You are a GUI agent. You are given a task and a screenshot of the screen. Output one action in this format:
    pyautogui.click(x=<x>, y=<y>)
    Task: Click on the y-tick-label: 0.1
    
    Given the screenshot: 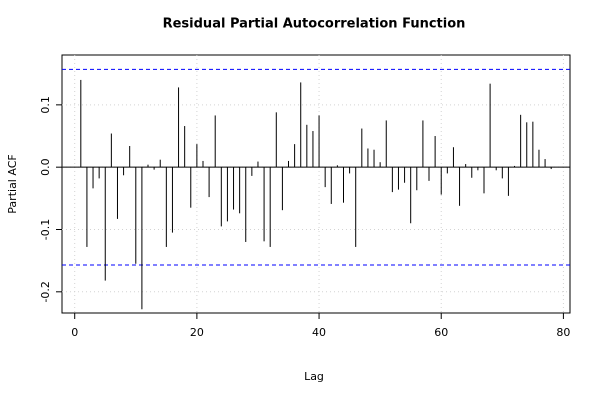 What is the action you would take?
    pyautogui.click(x=45, y=105)
    